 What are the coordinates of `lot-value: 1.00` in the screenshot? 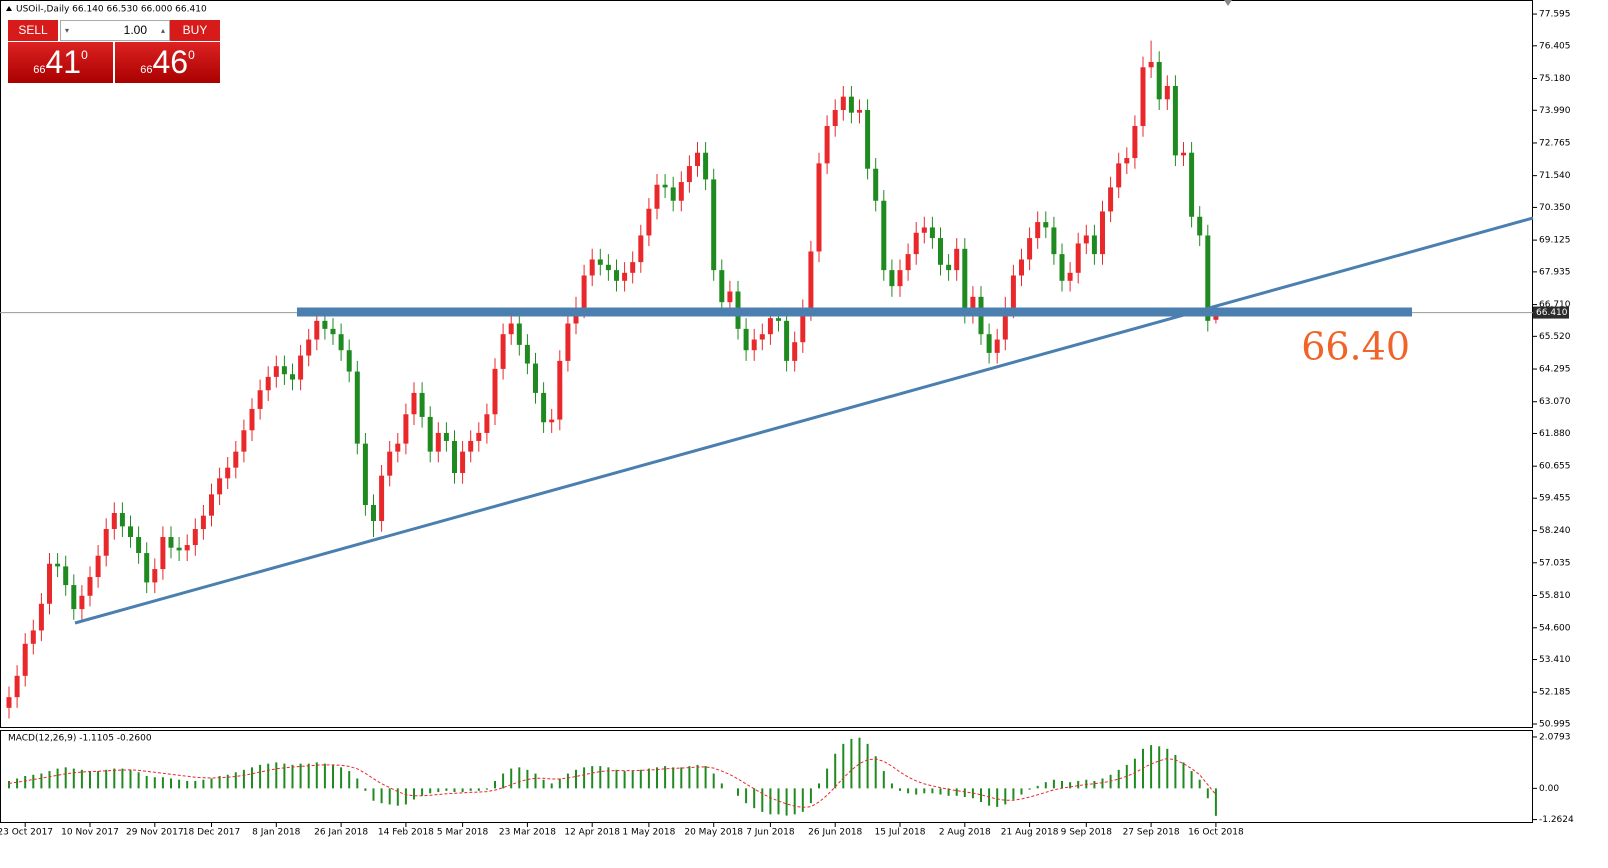 It's located at (135, 30).